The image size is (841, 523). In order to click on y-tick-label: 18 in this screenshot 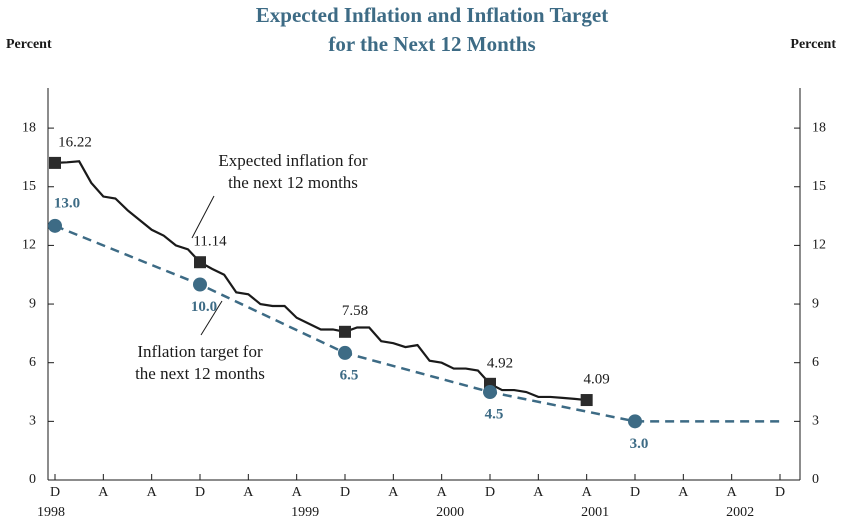, I will do `click(29, 127)`.